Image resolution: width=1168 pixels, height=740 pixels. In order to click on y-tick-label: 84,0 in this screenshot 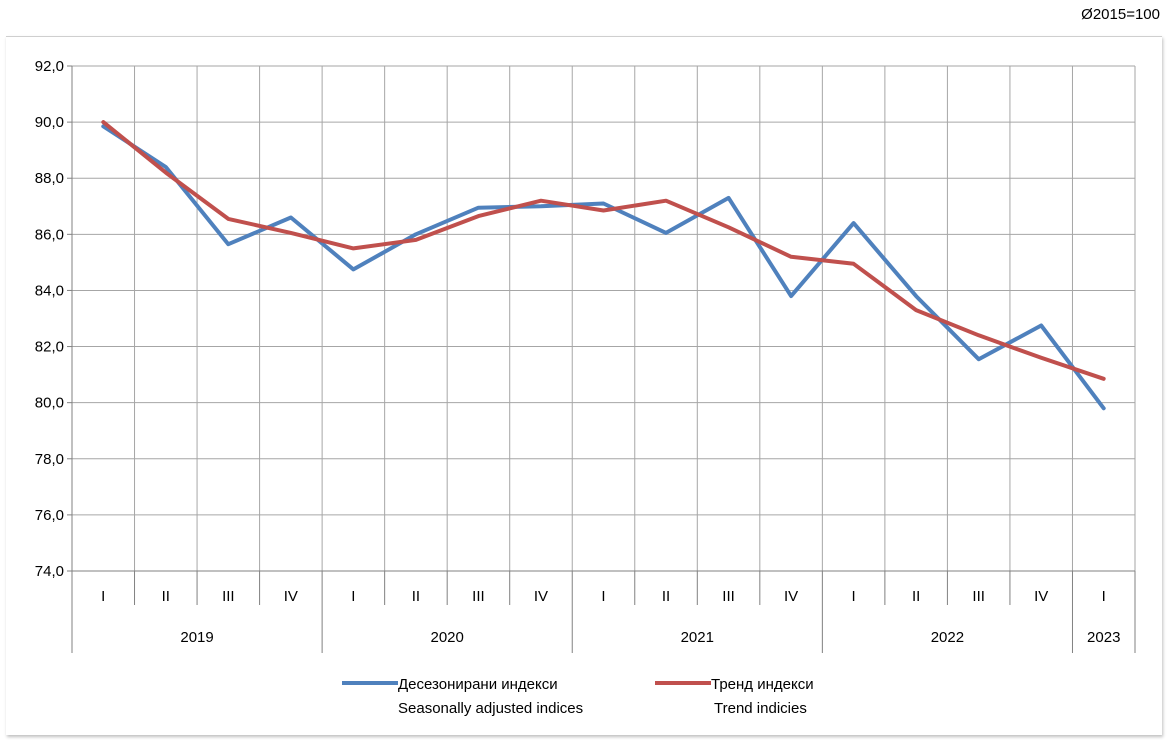, I will do `click(49, 290)`.